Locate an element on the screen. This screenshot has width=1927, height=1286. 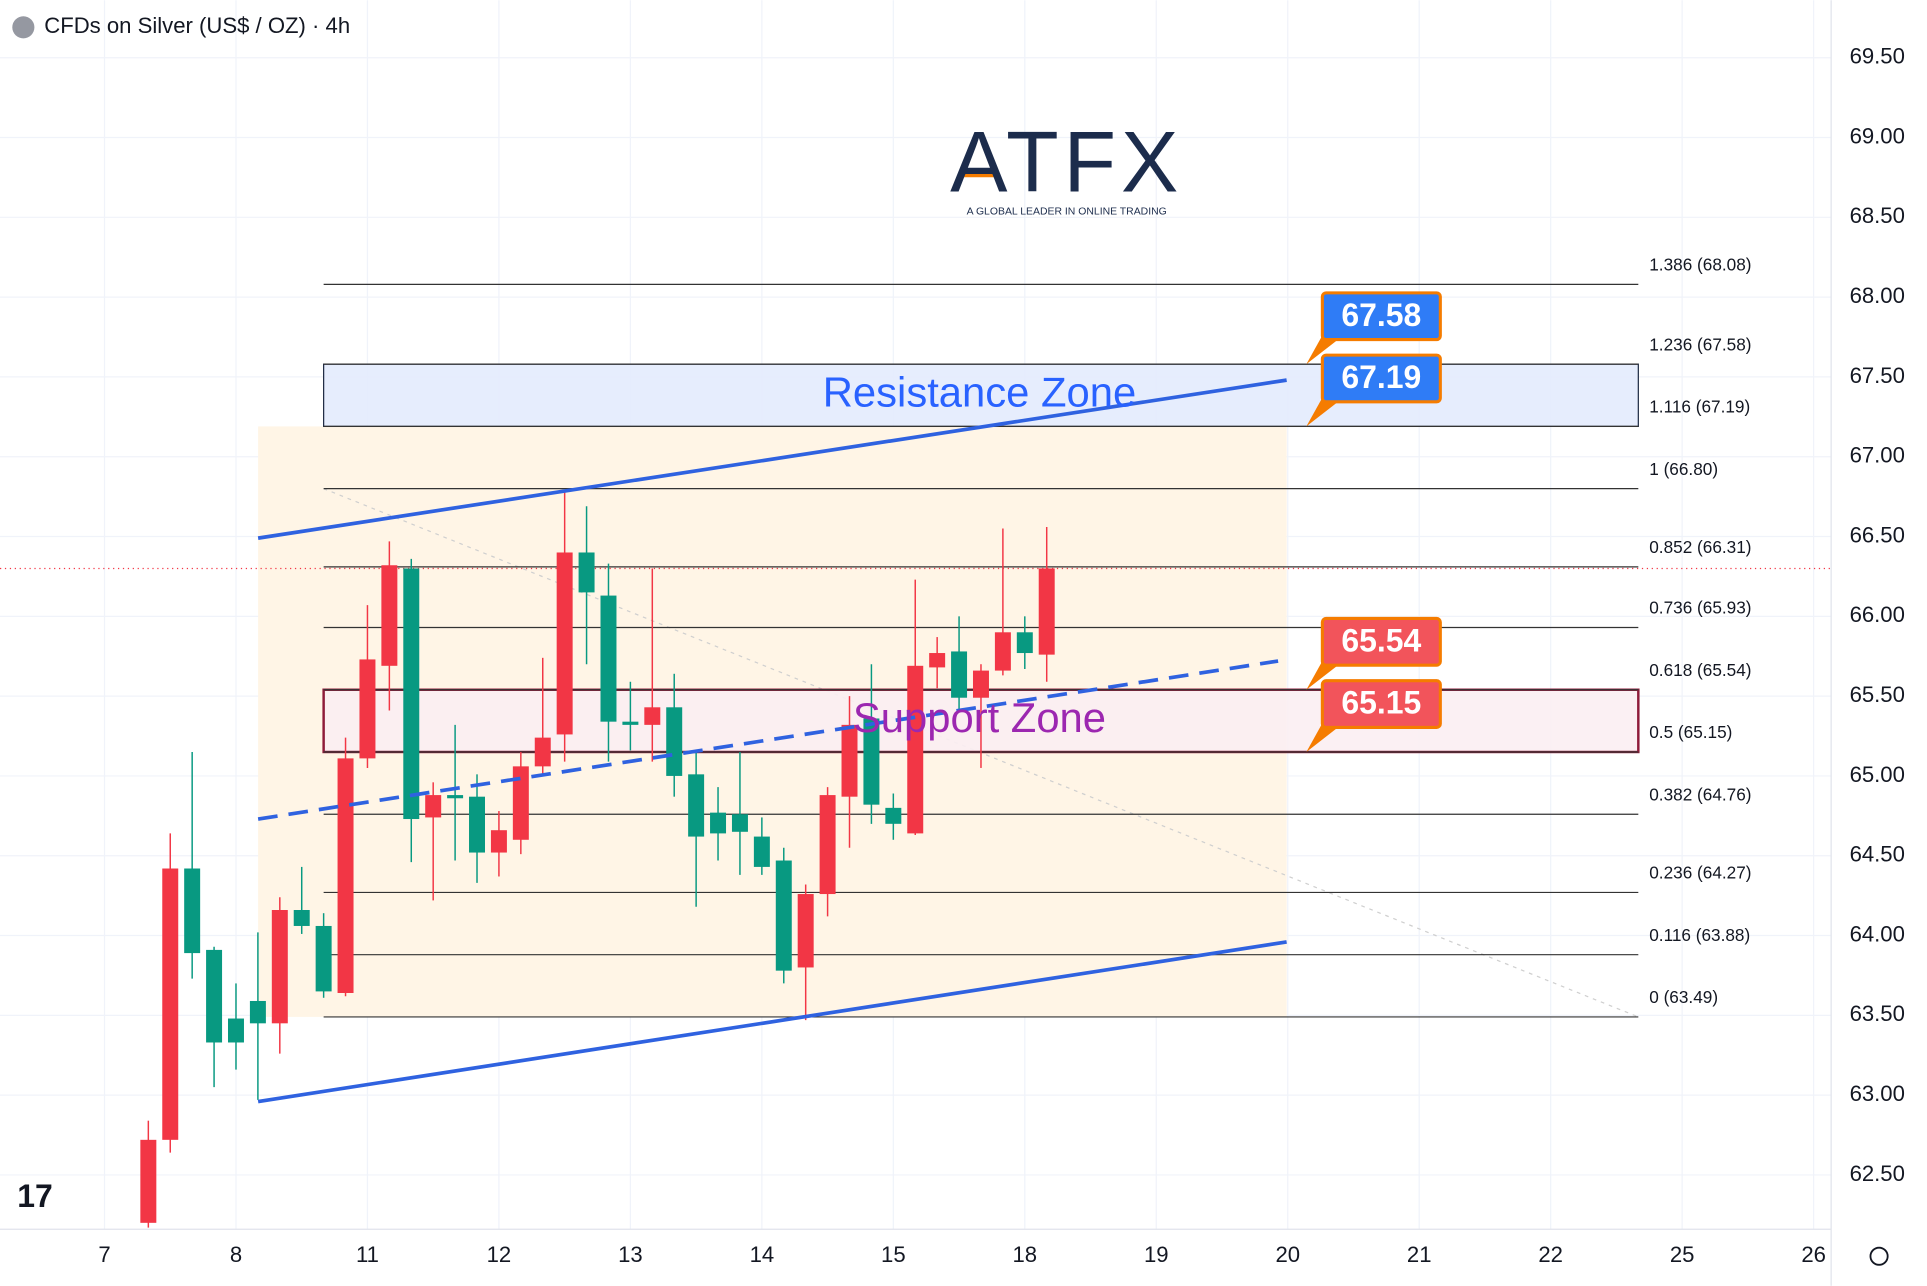
fib-label: 0.736 (65.93) is located at coordinates (1700, 608).